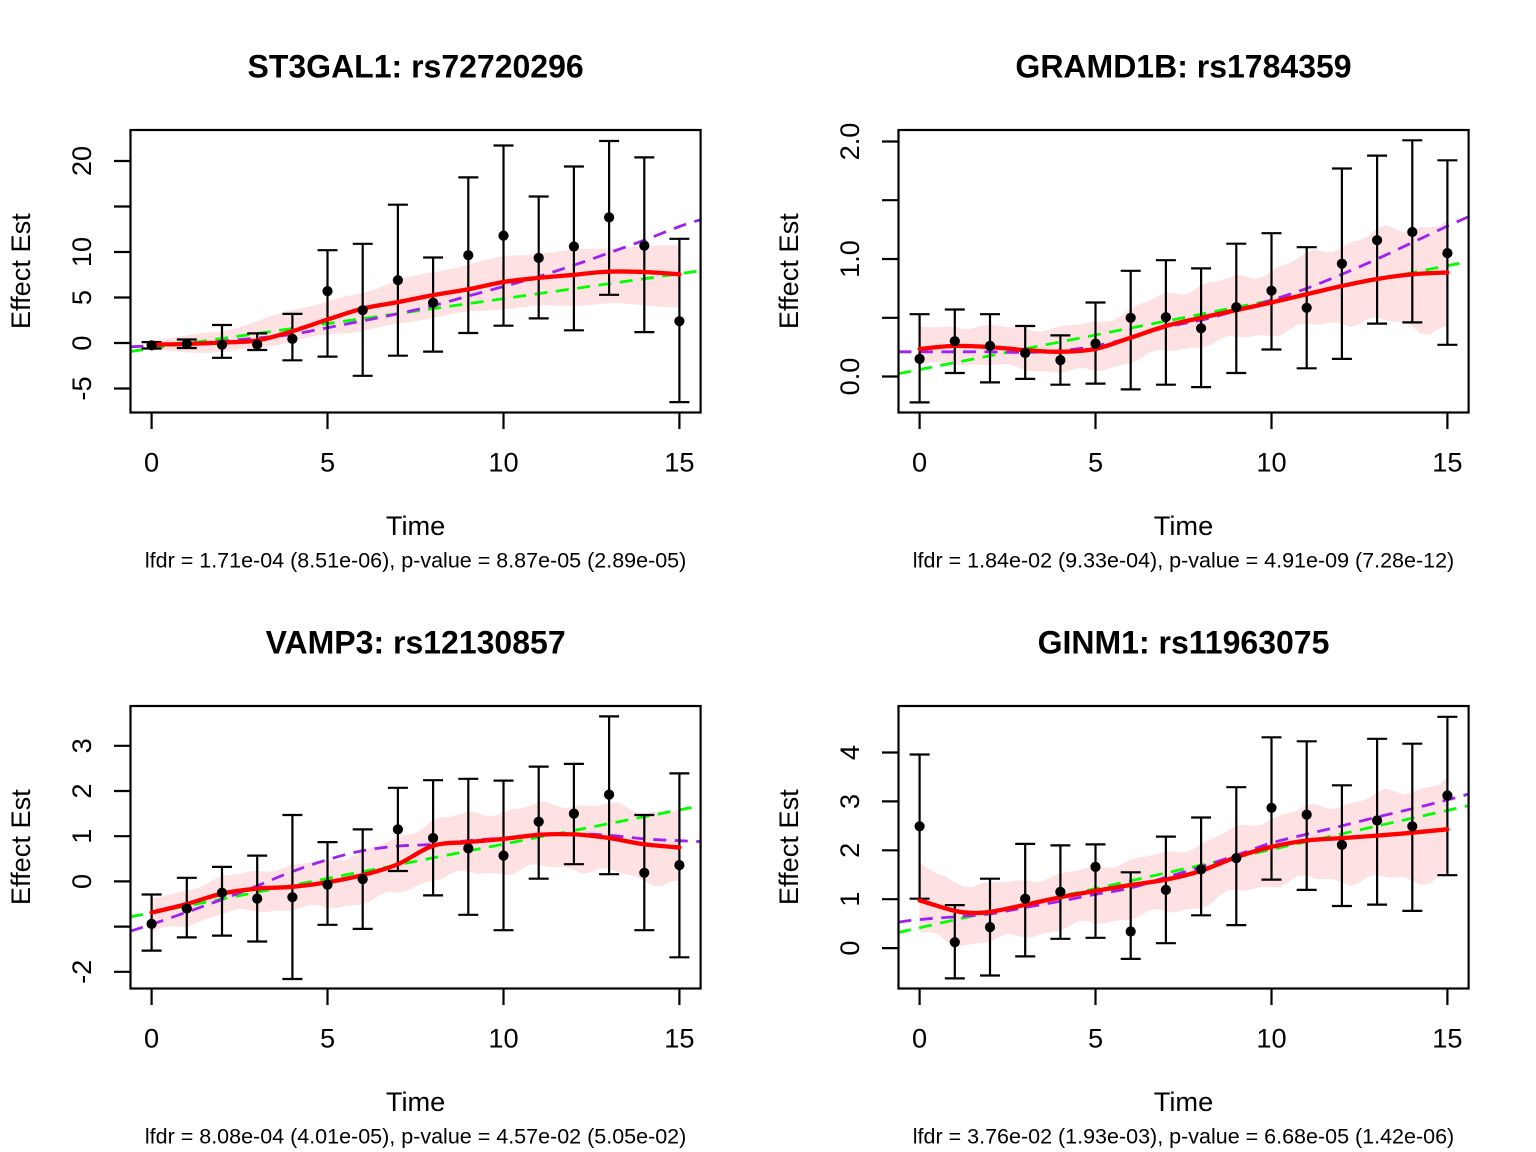 The height and width of the screenshot is (1152, 1536). Describe the element at coordinates (415, 67) in the screenshot. I see `svg-text: ST3GAL1: rs72720296` at that location.